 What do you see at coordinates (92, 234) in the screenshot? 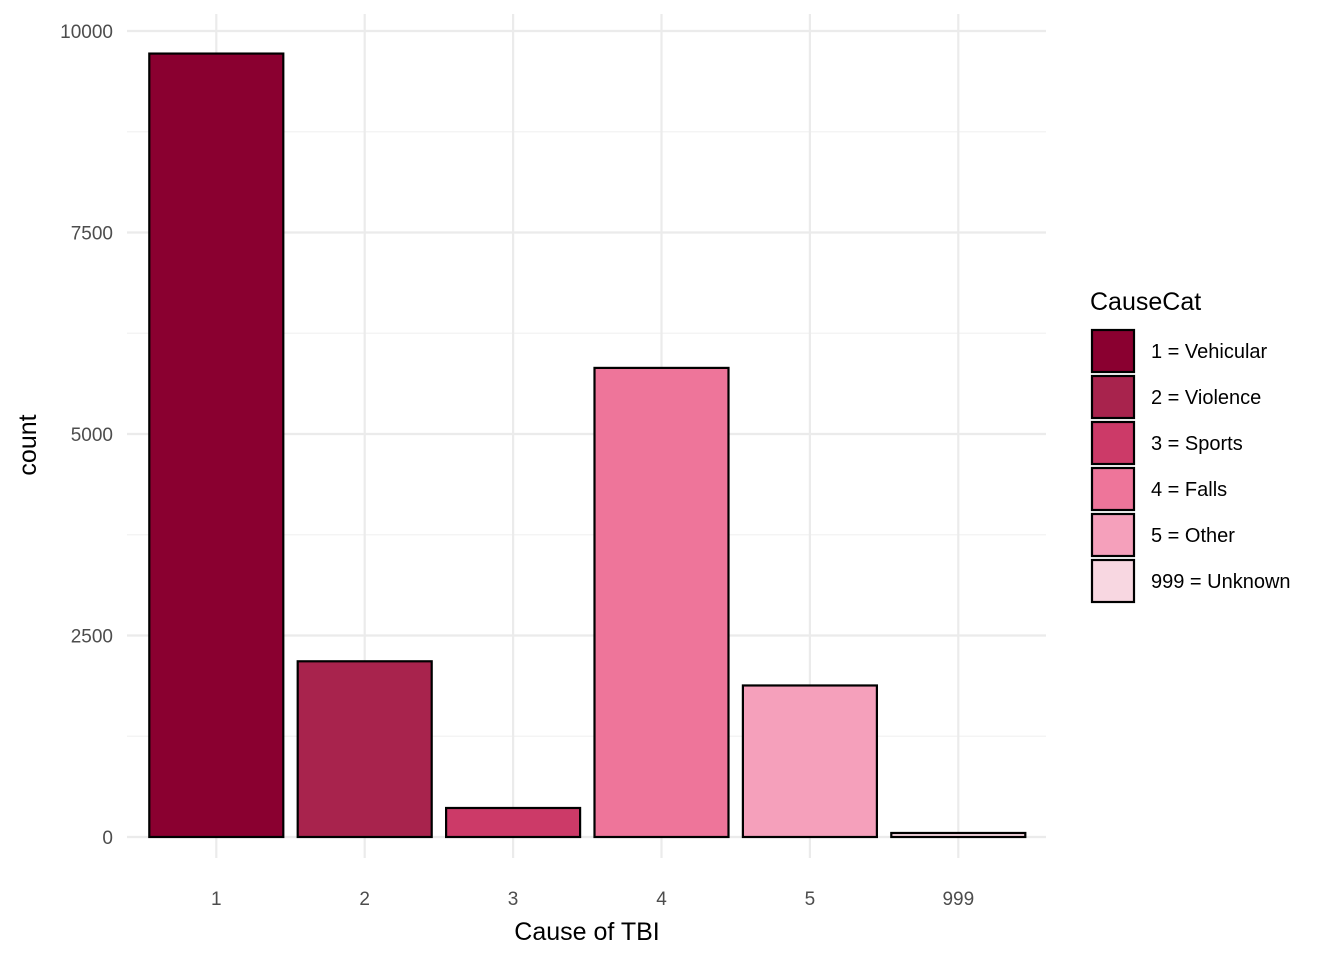
I see `y-tick-label: 7500` at bounding box center [92, 234].